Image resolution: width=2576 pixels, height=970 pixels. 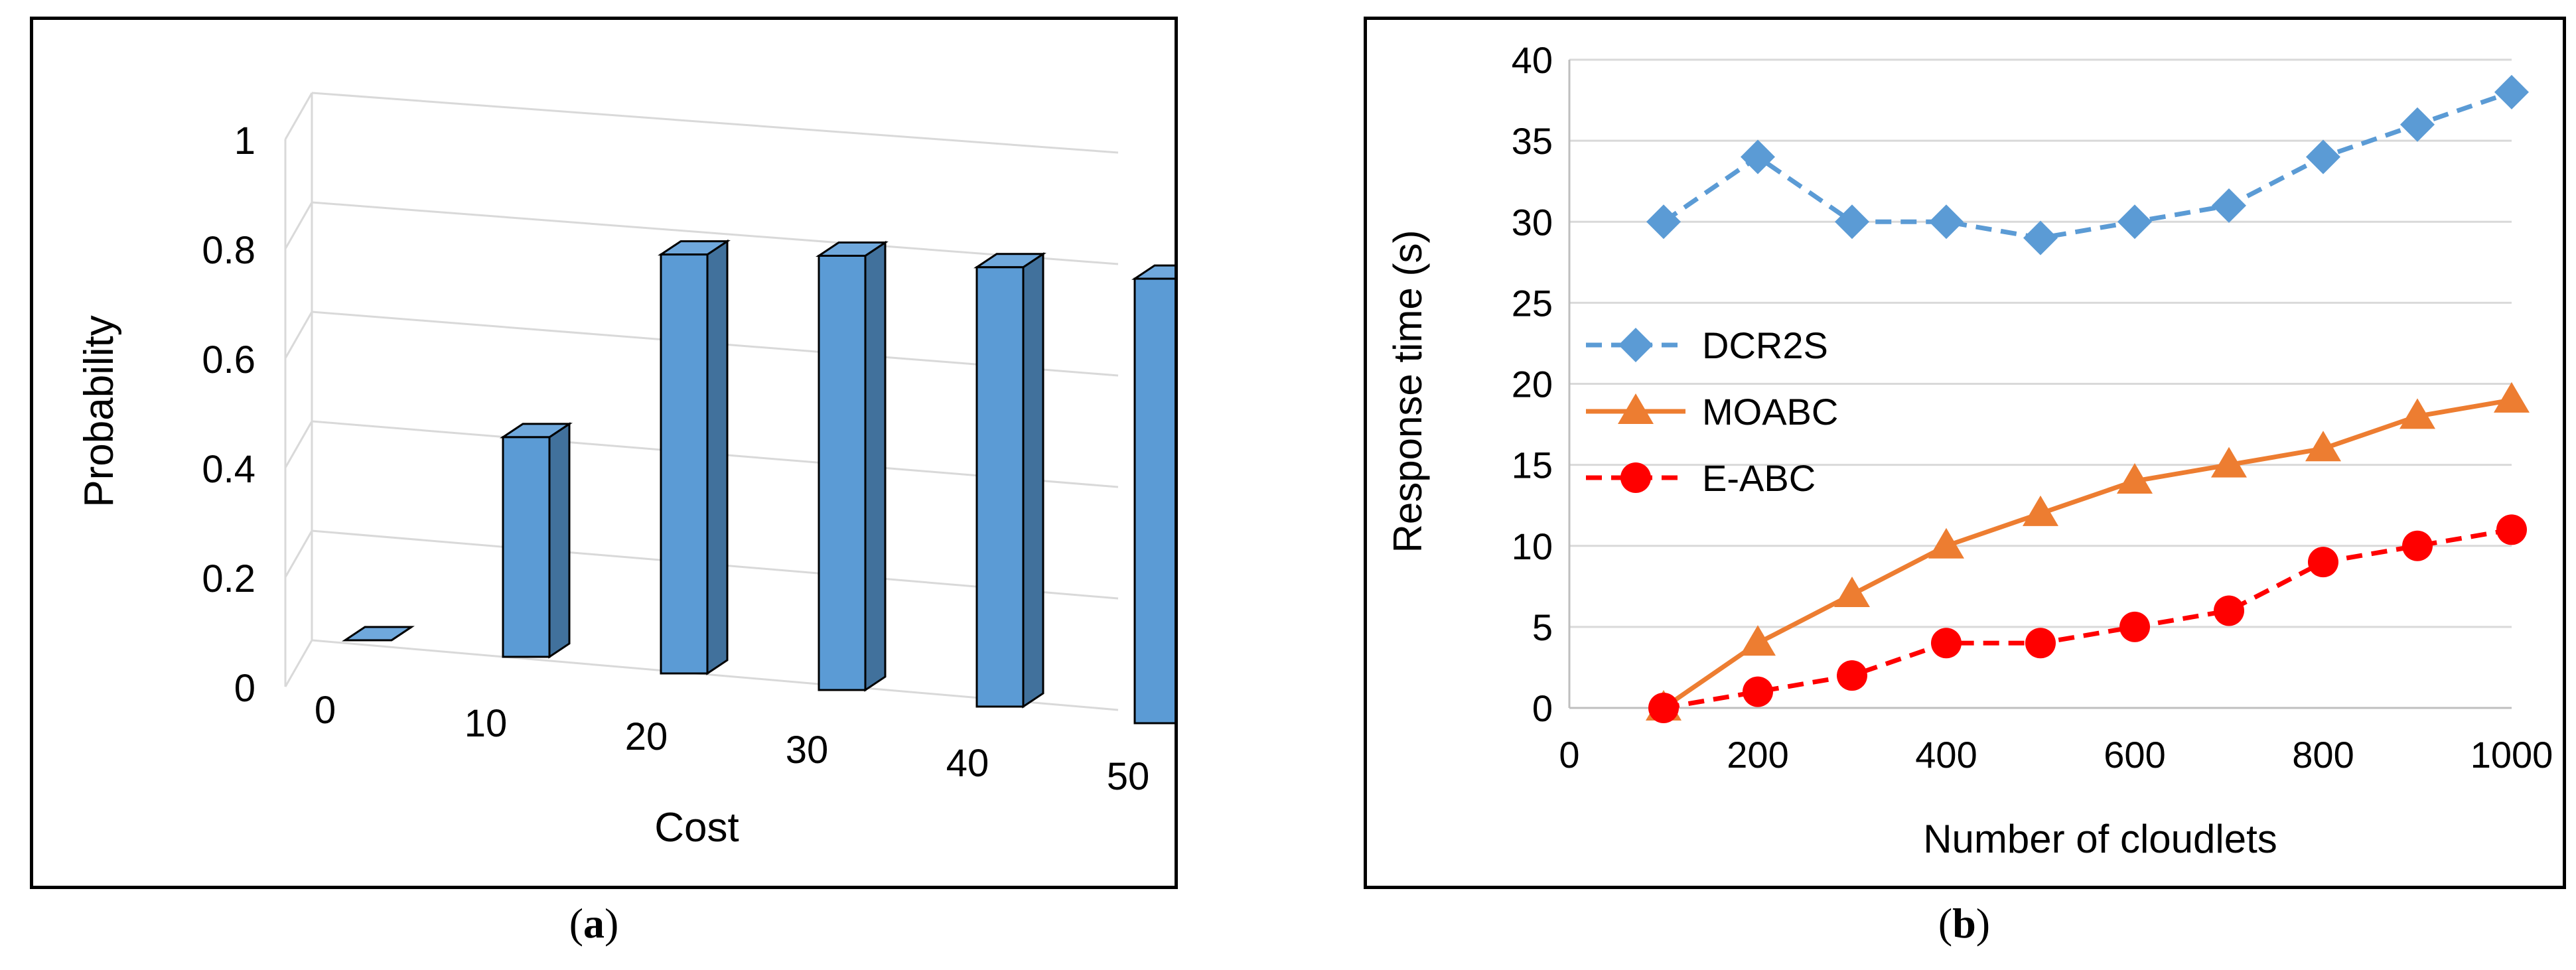 I want to click on legend-item-dcr2s: DCR2S, so click(x=1707, y=345).